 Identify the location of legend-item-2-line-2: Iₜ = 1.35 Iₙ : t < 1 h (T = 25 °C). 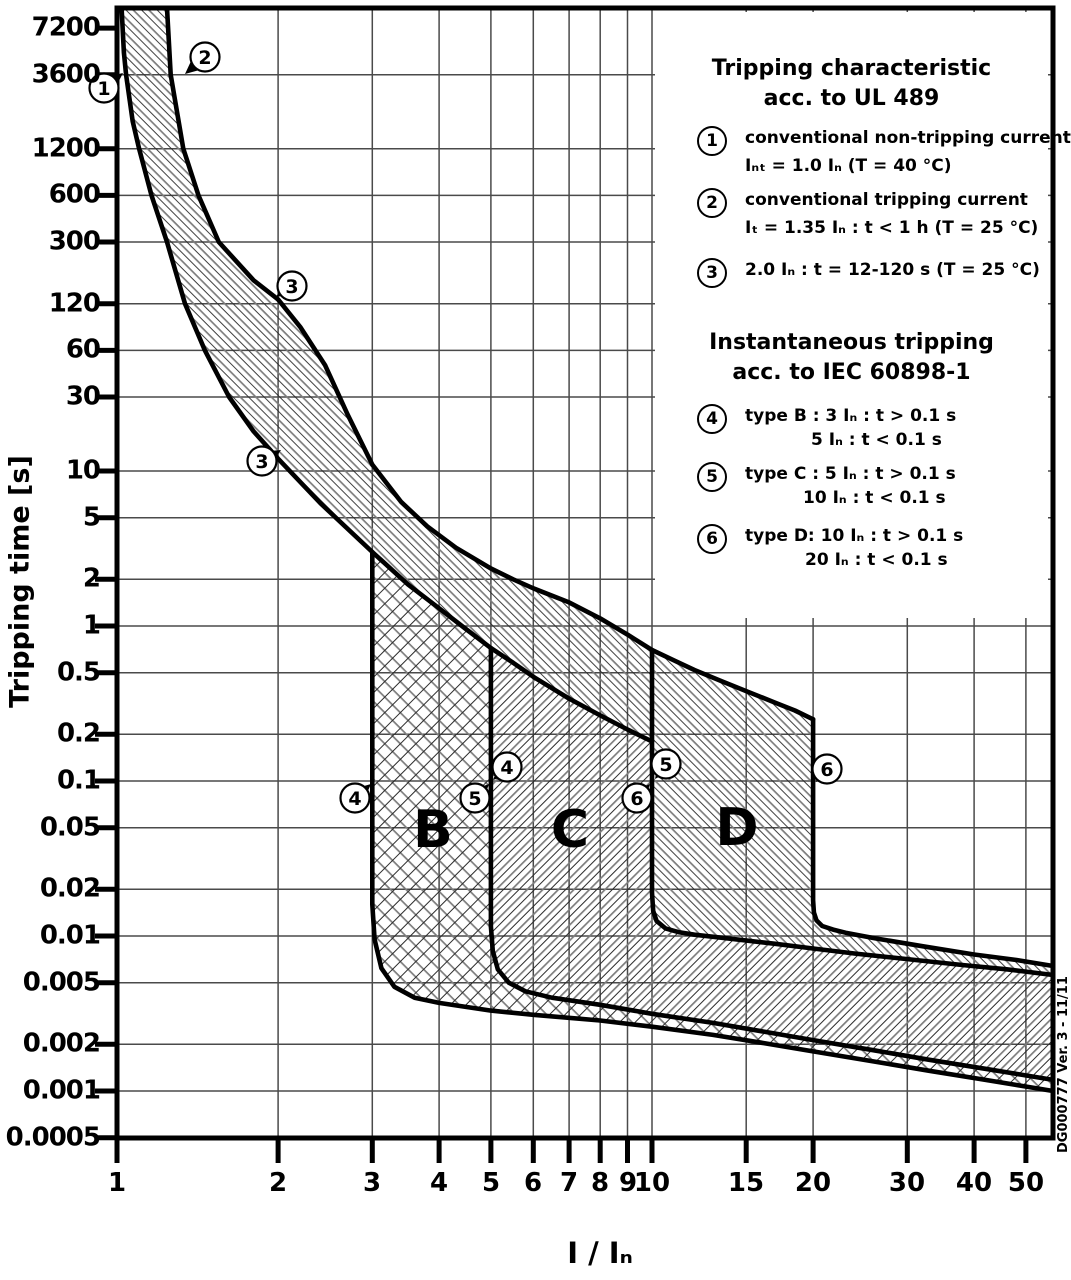
(892, 228).